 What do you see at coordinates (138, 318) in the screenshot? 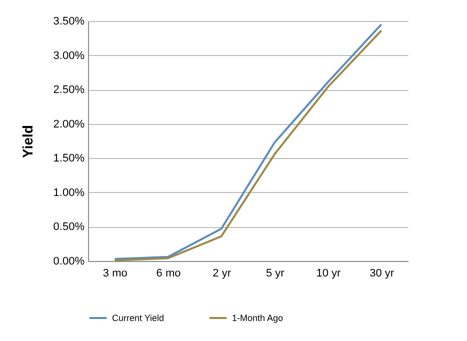
I see `legend-label: Current Yield` at bounding box center [138, 318].